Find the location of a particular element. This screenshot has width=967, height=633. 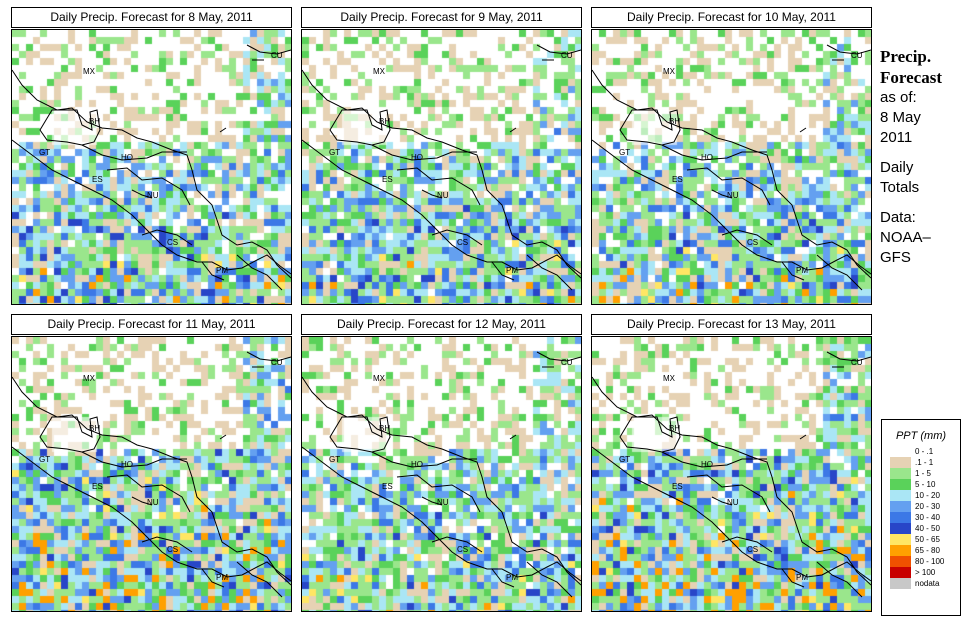

legend-label: 5 - 10 is located at coordinates (925, 484).